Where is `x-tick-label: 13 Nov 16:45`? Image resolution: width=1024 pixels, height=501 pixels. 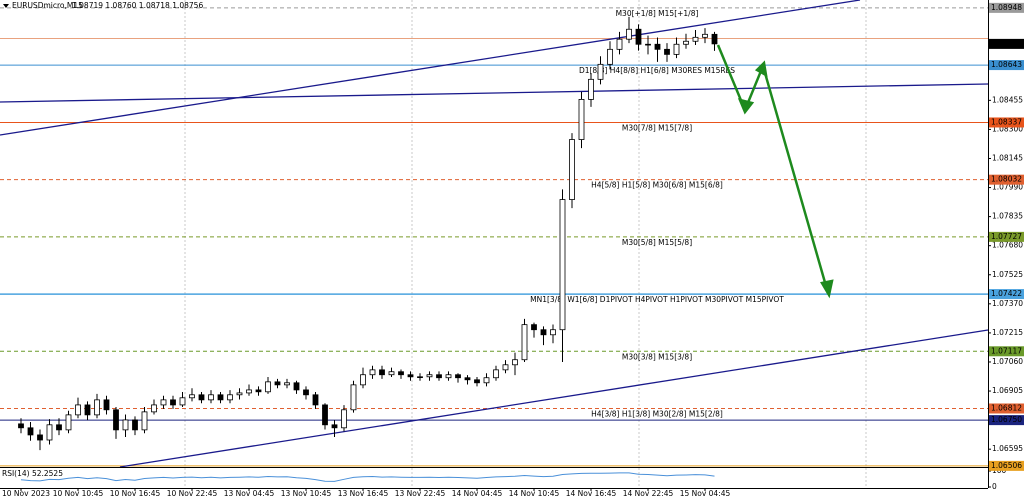 x-tick-label: 13 Nov 16:45 is located at coordinates (363, 493).